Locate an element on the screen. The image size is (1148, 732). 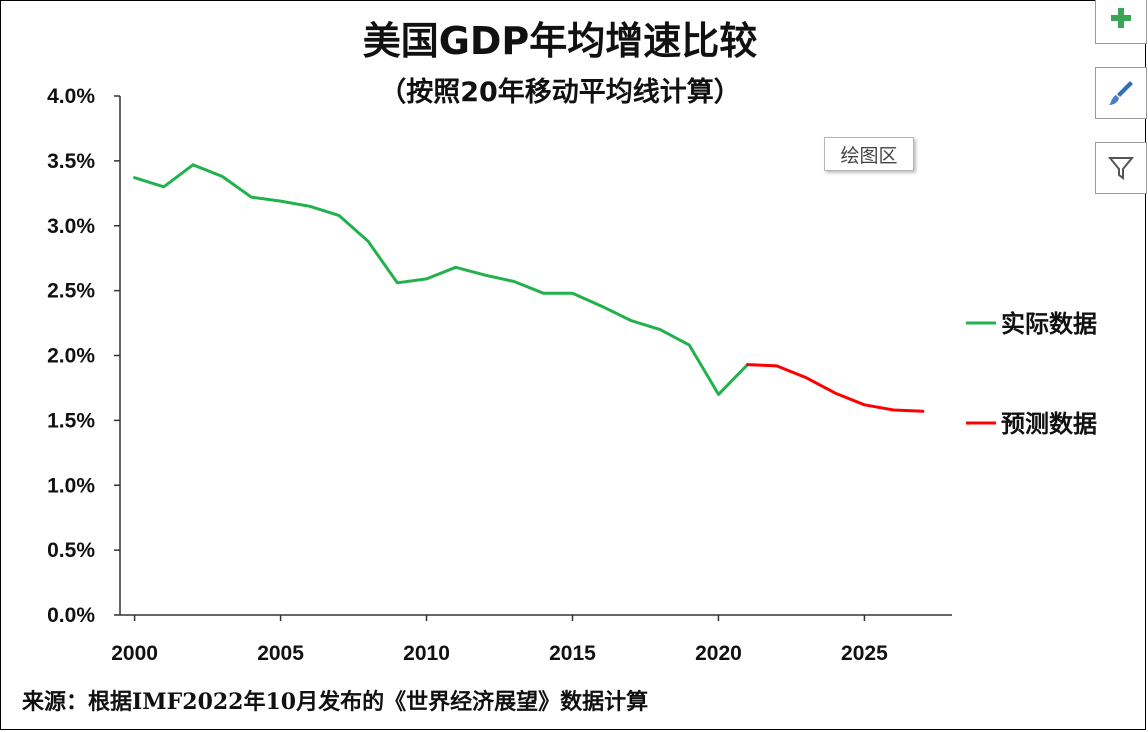
chart-styles-button is located at coordinates (1121, 93).